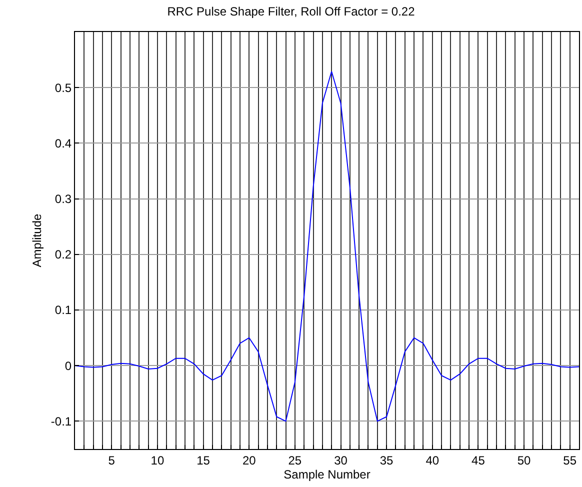  What do you see at coordinates (112, 460) in the screenshot?
I see `x-tick-label: 5` at bounding box center [112, 460].